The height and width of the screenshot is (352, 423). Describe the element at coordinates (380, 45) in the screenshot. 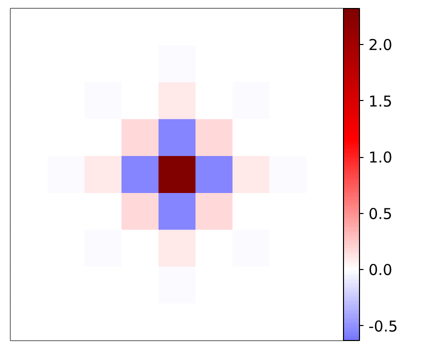

I see `color-bar-label: 2.0` at that location.